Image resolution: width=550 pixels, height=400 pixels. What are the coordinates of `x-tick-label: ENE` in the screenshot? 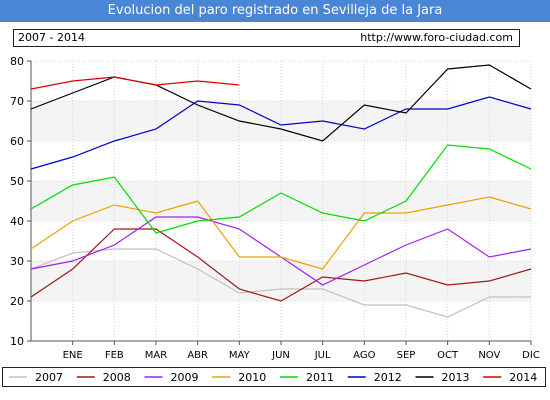 It's located at (73, 355).